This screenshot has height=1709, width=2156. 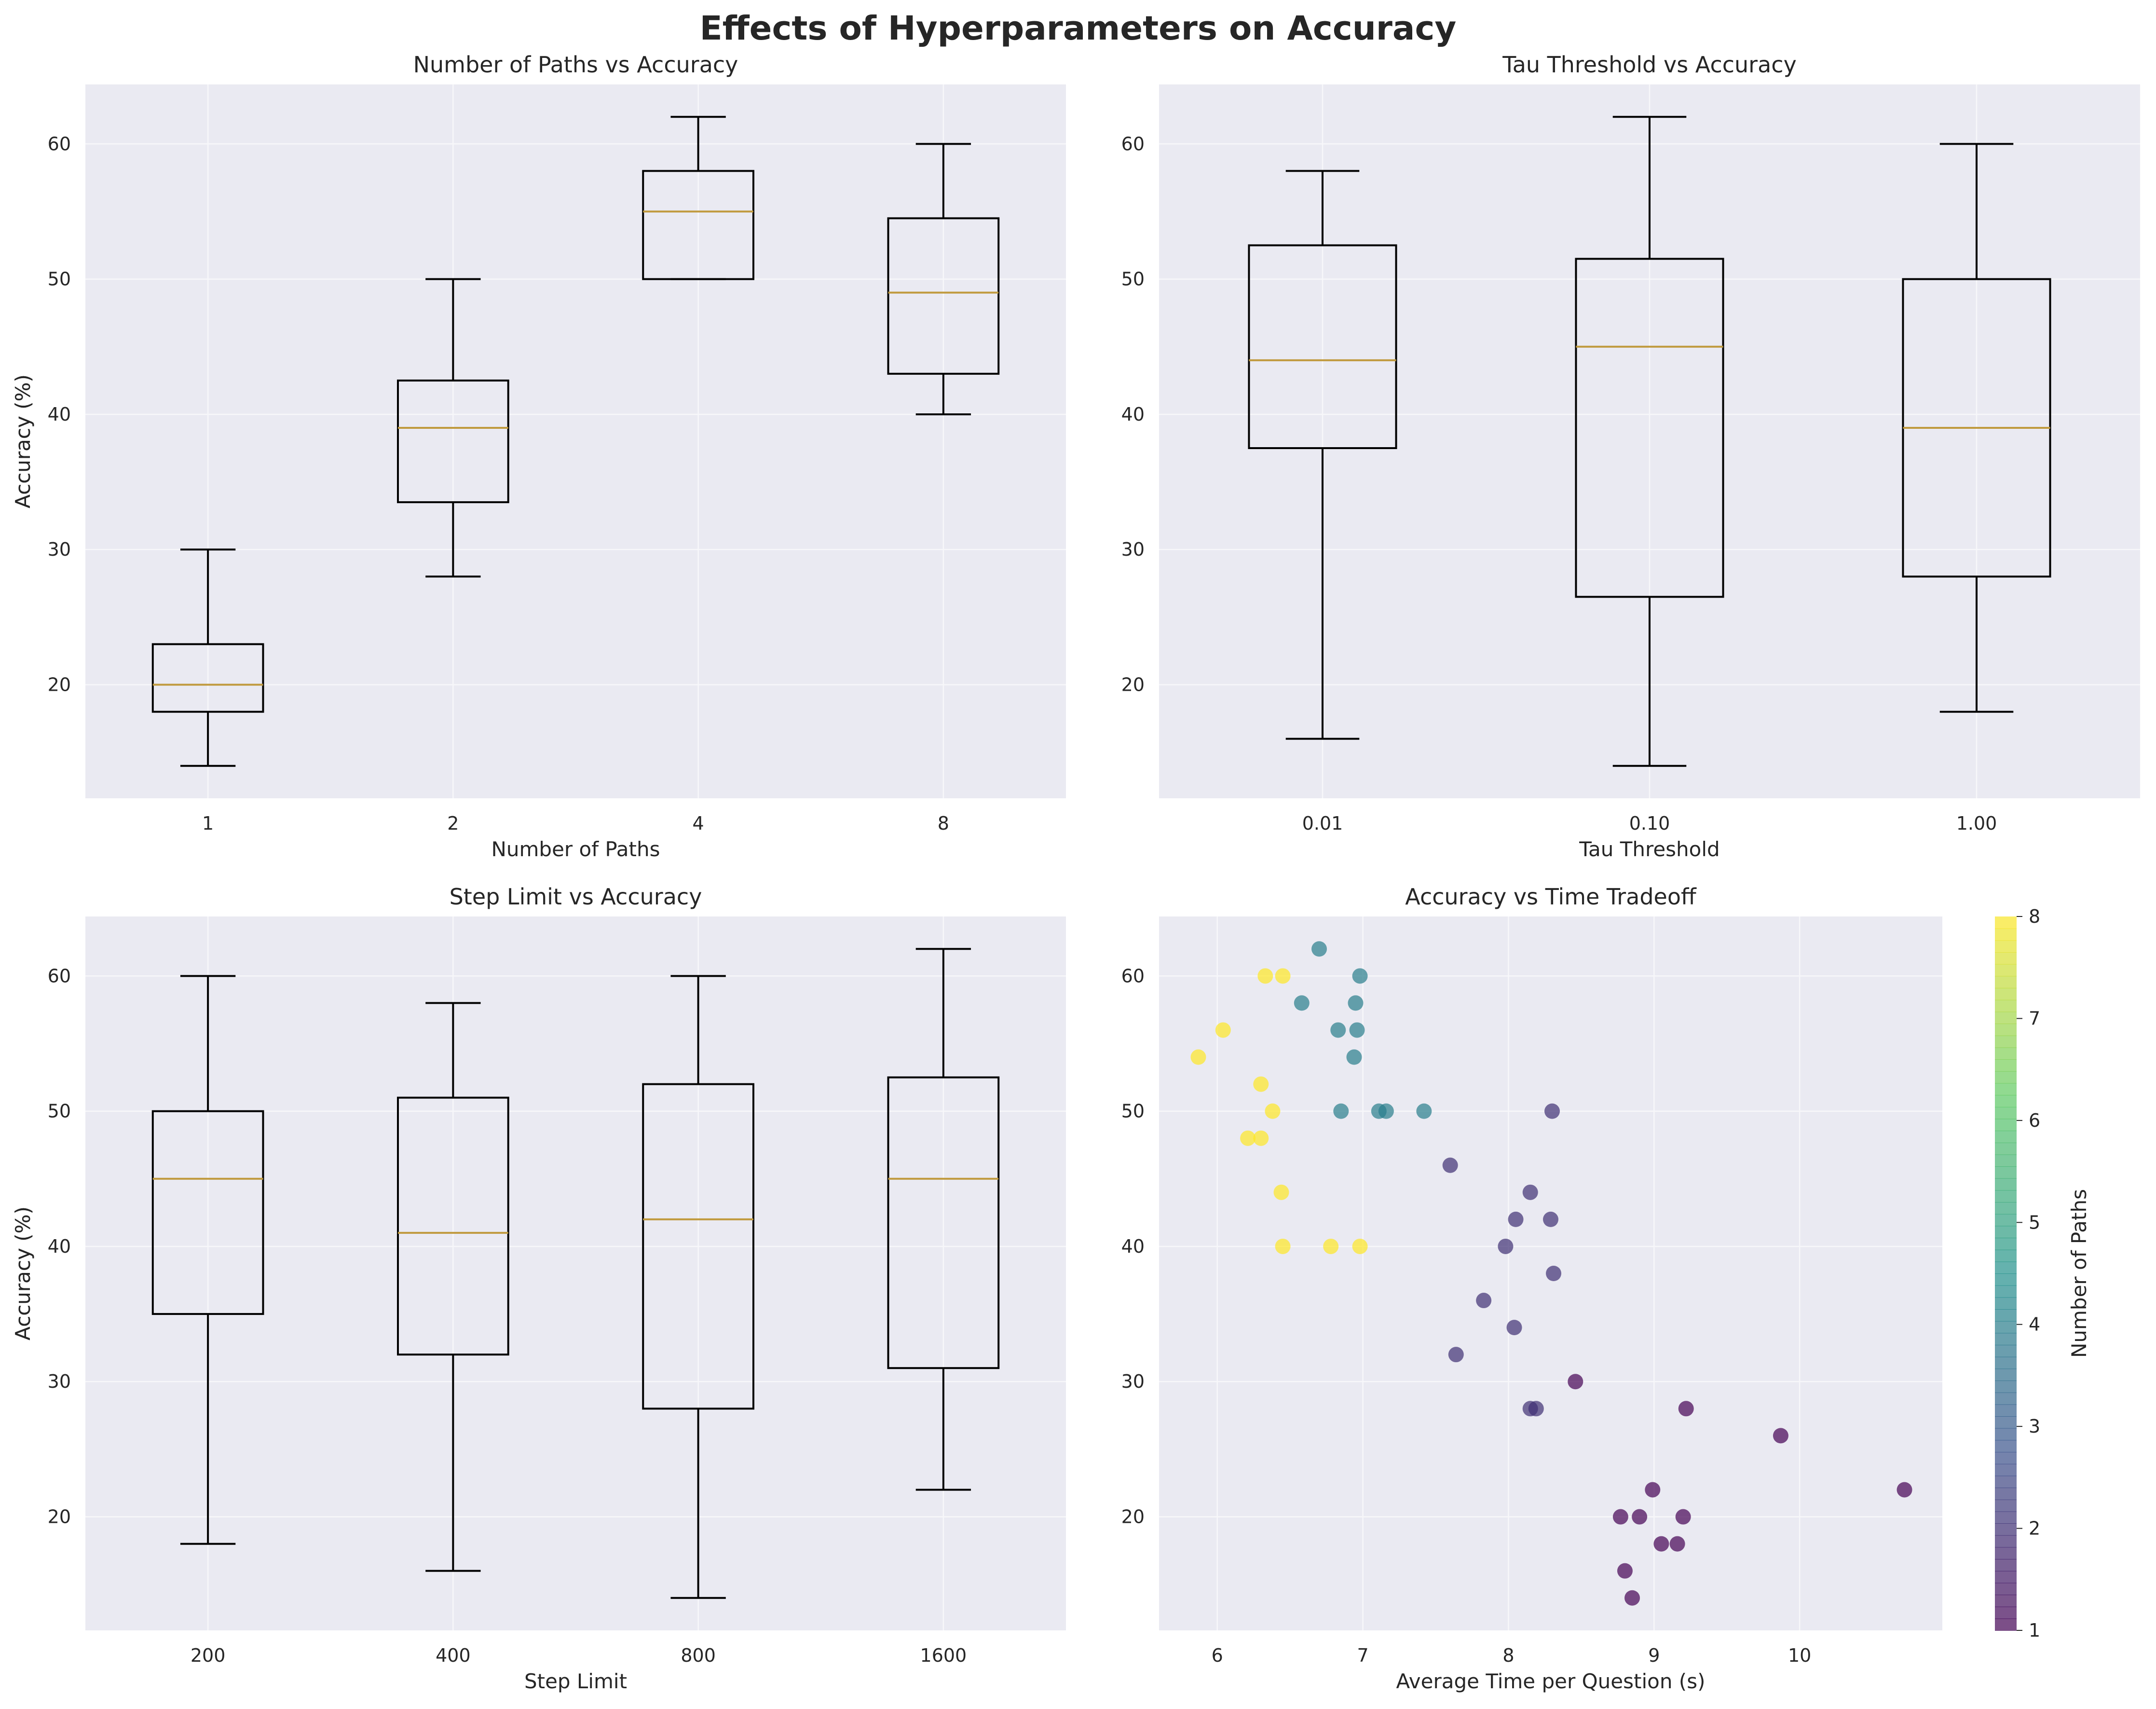 What do you see at coordinates (23, 441) in the screenshot?
I see `y-axis-label: Accuracy (%)` at bounding box center [23, 441].